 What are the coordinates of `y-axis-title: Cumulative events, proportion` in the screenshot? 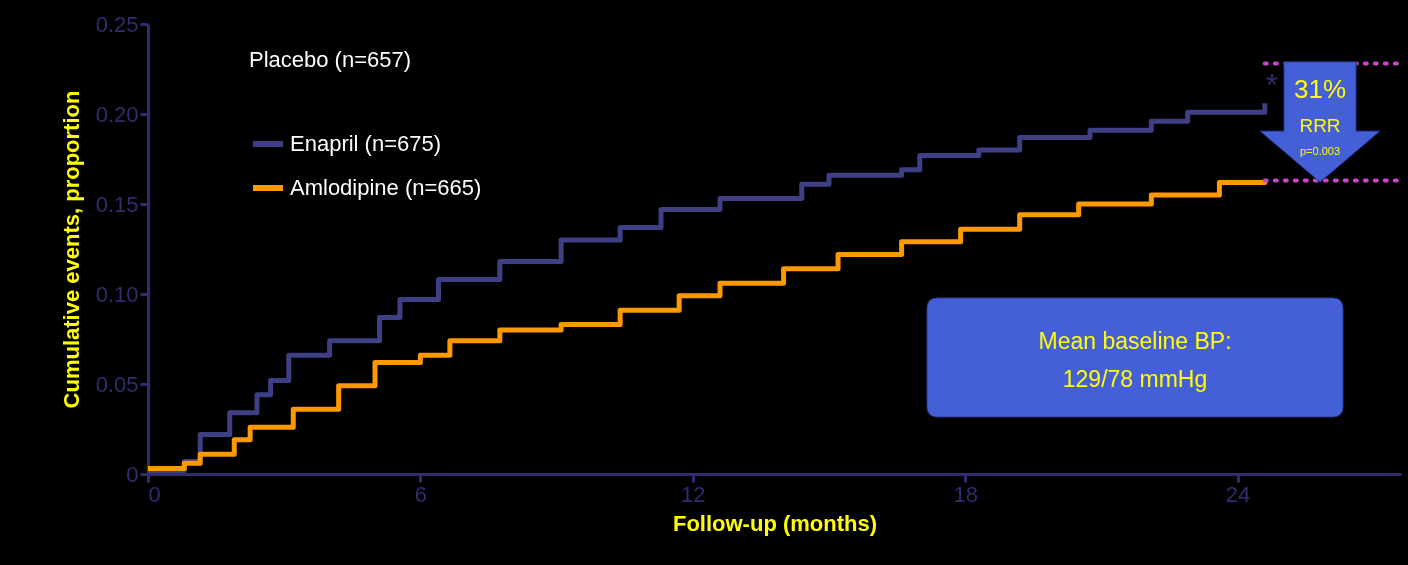 It's located at (71, 249).